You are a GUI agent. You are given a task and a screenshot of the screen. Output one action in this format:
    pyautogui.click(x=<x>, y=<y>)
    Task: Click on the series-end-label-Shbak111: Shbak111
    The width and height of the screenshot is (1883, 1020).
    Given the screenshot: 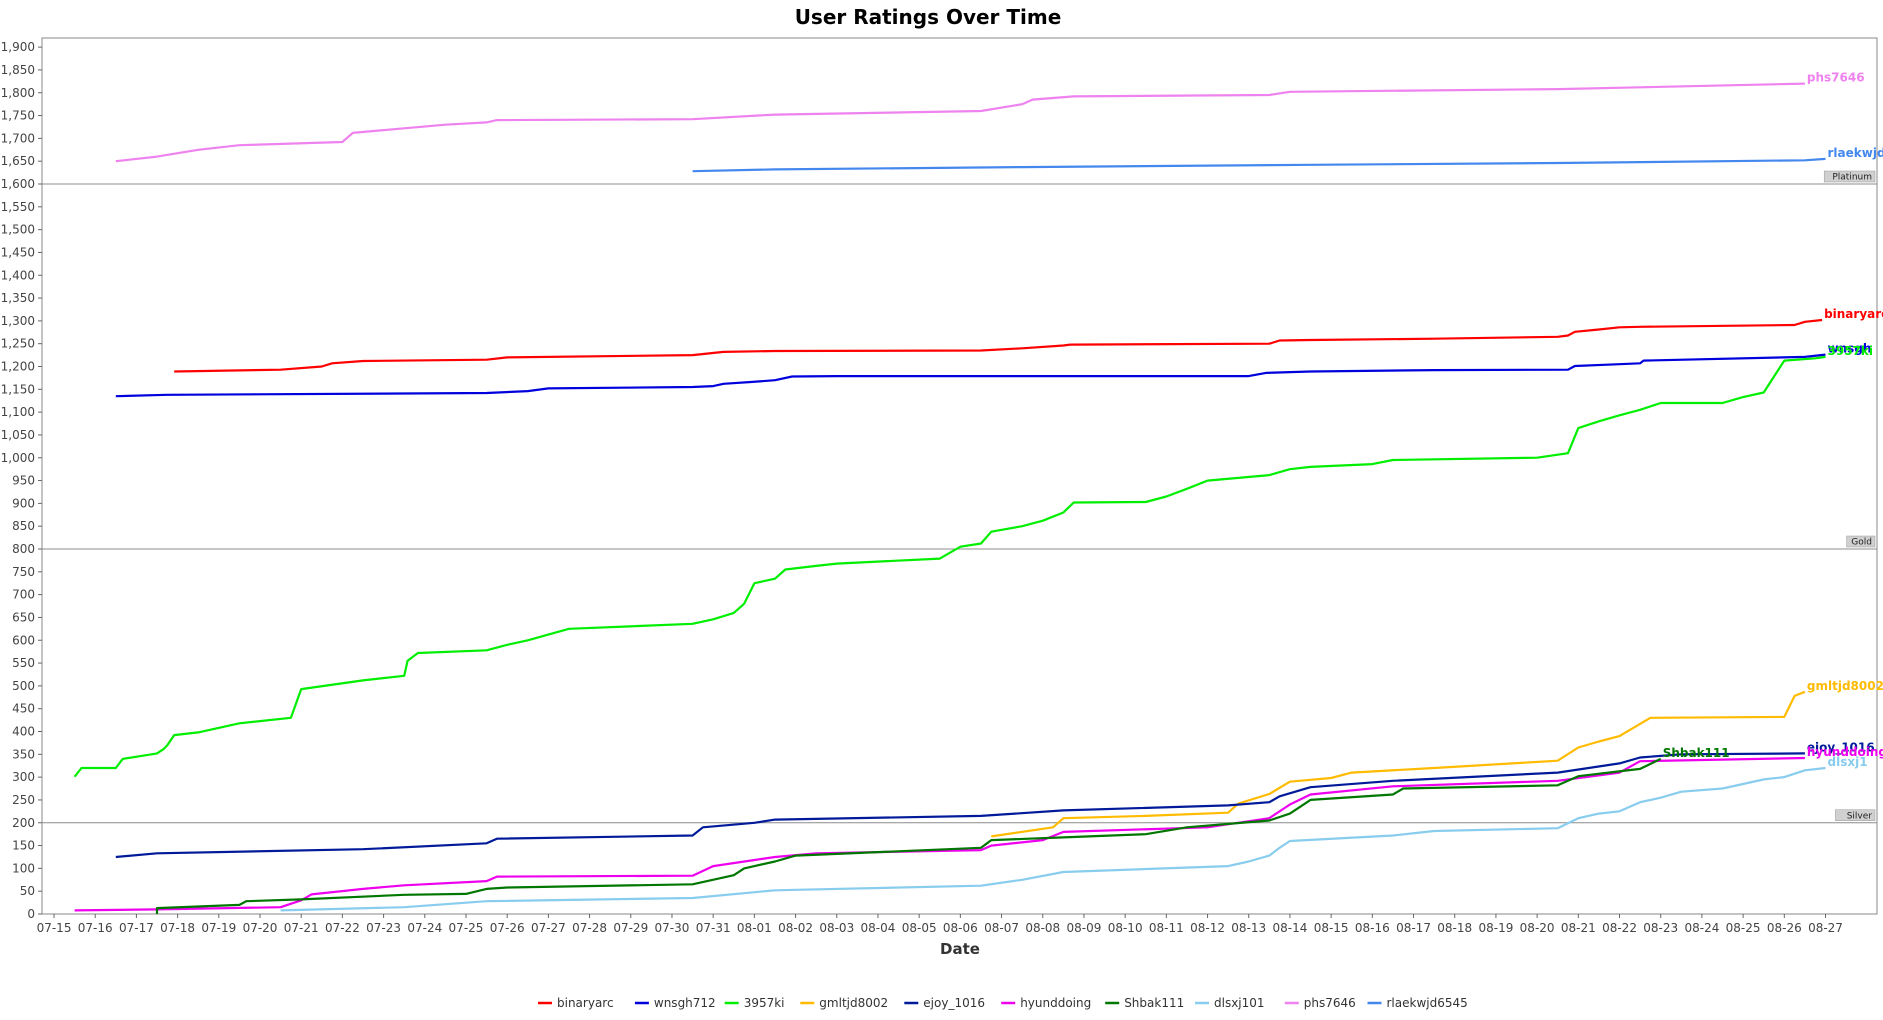 What is the action you would take?
    pyautogui.click(x=1696, y=753)
    